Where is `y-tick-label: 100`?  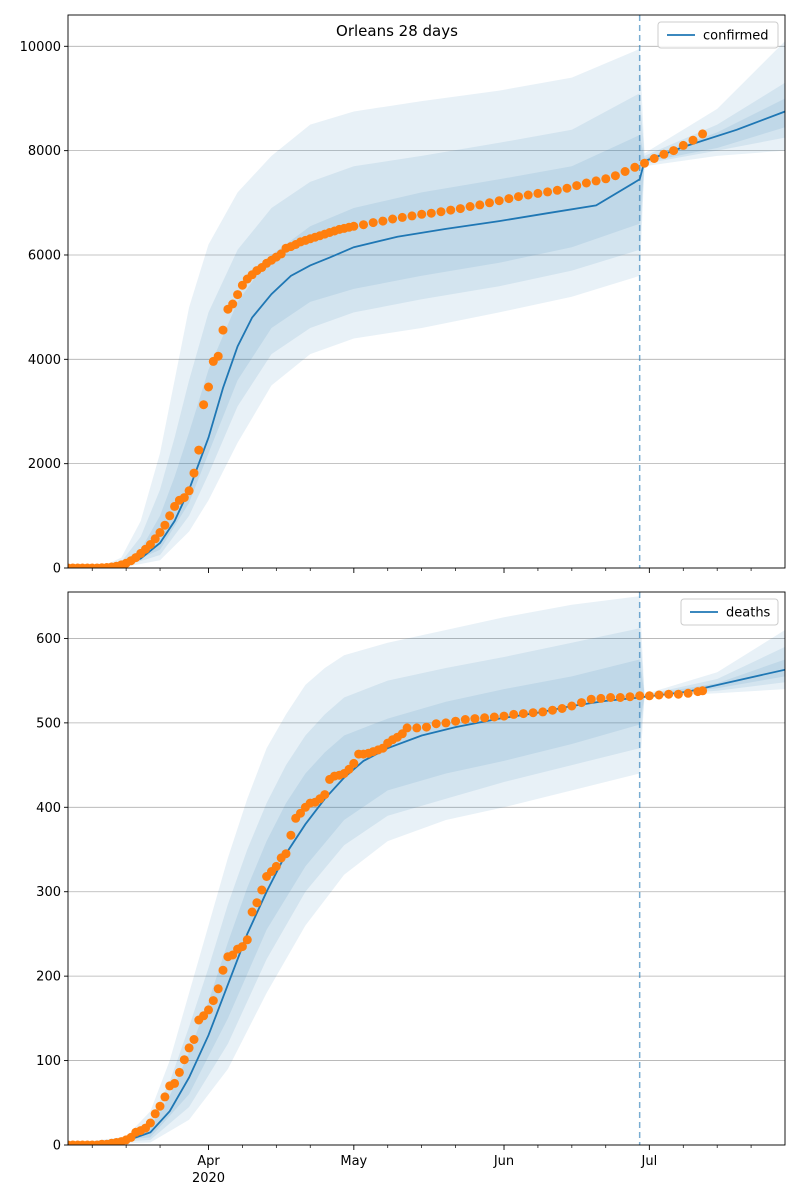 y-tick-label: 100 is located at coordinates (48, 1061).